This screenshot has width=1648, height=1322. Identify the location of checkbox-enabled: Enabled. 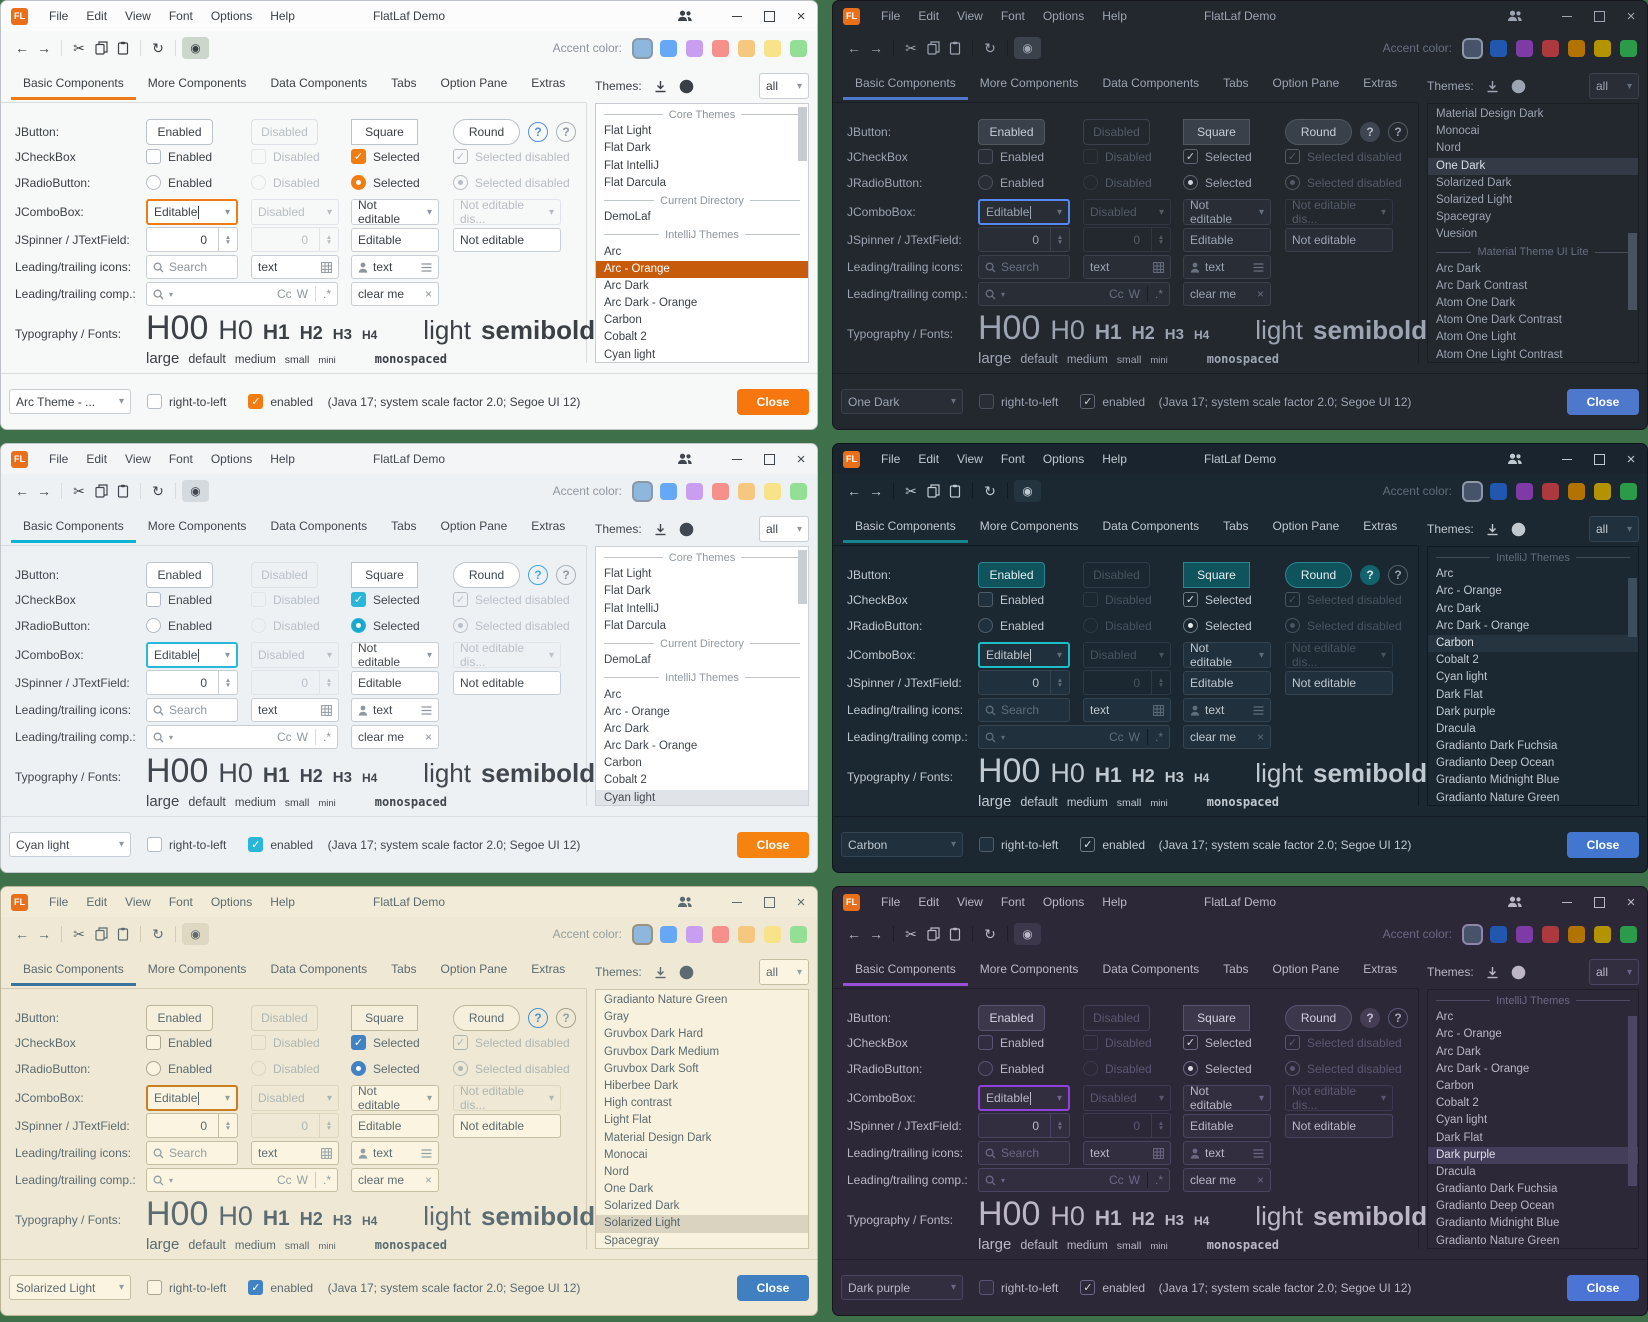
(179, 156).